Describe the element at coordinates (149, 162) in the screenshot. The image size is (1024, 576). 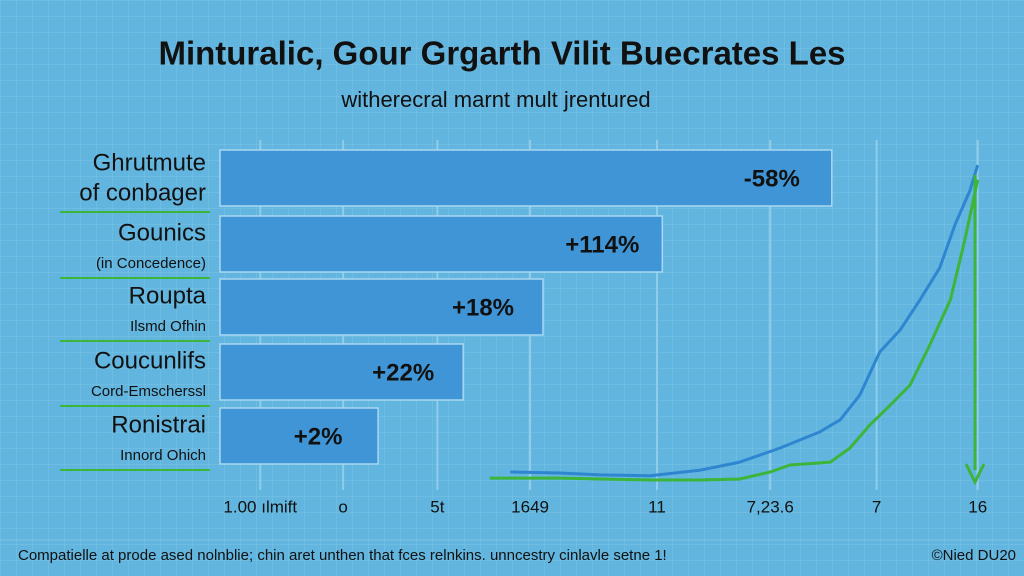
I see `category-label: Ghrutmute` at that location.